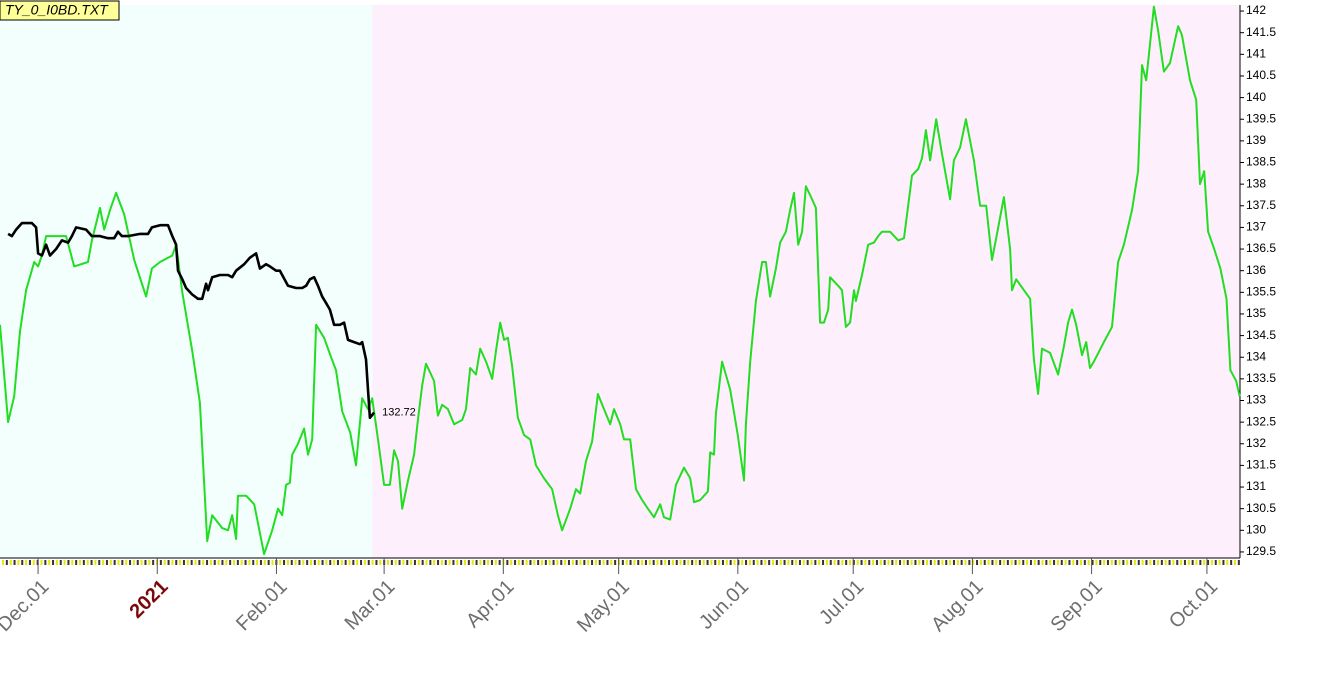 This screenshot has width=1319, height=689. I want to click on y-tick-label: 134.5, so click(1261, 335).